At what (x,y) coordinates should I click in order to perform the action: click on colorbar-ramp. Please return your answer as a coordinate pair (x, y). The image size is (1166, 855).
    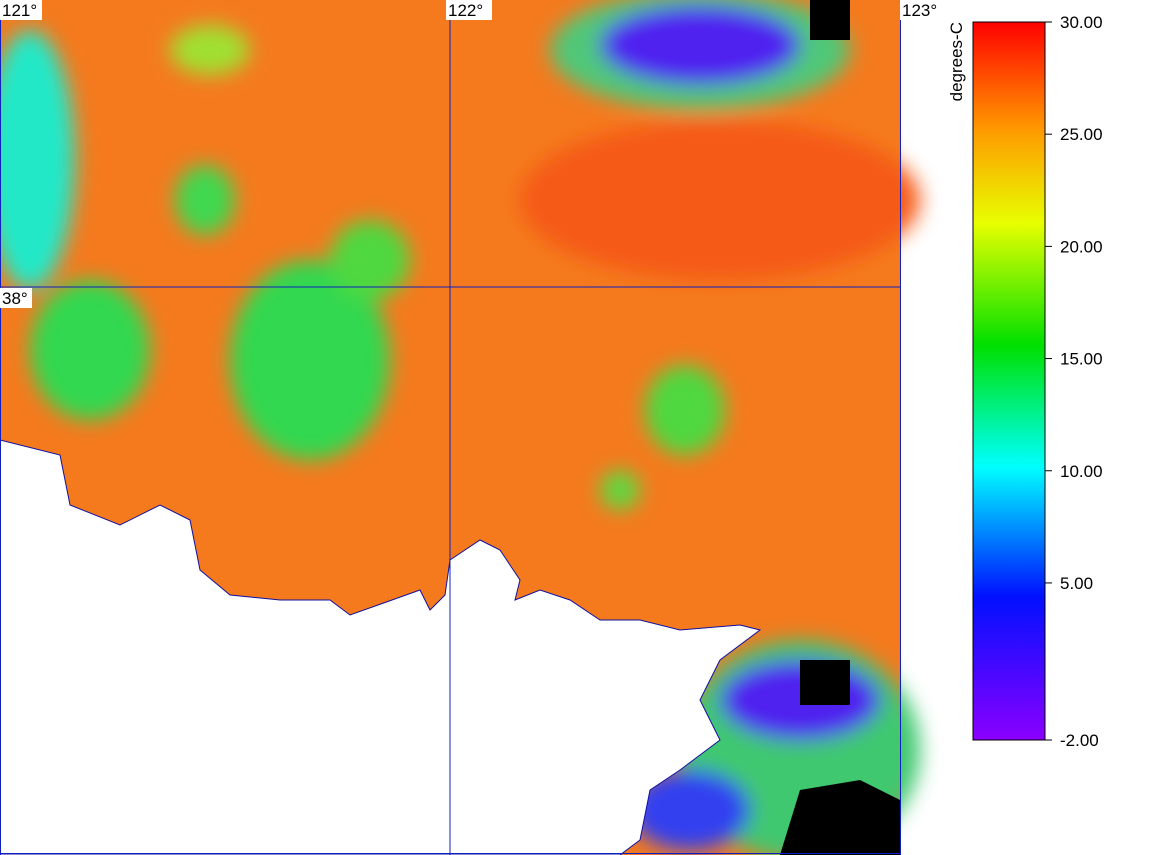
    Looking at the image, I should click on (1009, 381).